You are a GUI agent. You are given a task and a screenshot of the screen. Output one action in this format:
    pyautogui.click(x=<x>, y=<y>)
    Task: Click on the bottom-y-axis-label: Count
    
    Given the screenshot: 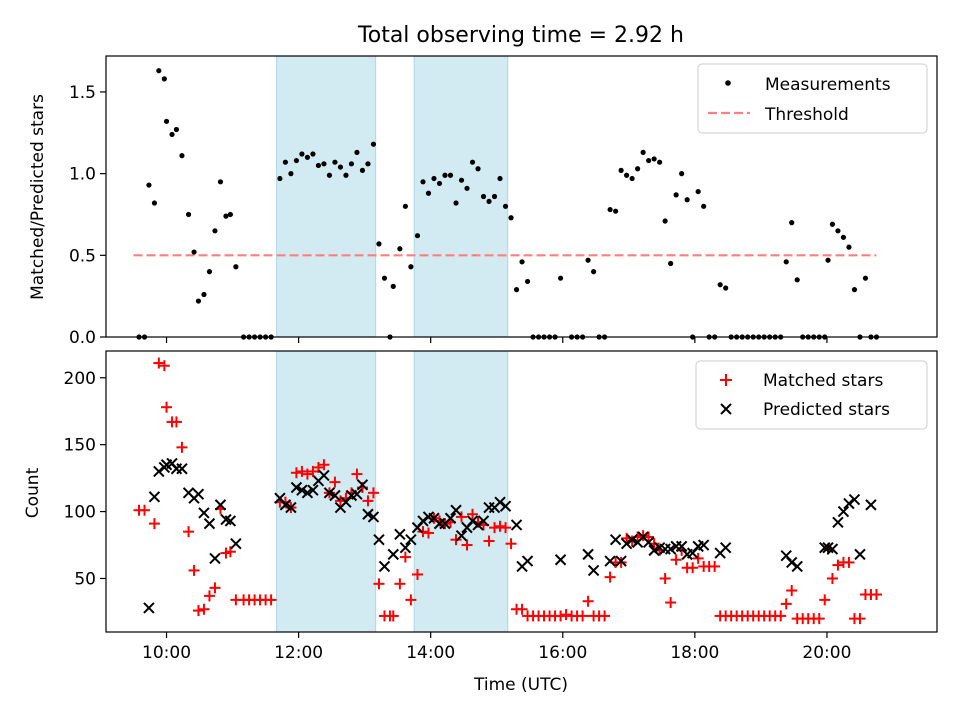 What is the action you would take?
    pyautogui.click(x=33, y=492)
    